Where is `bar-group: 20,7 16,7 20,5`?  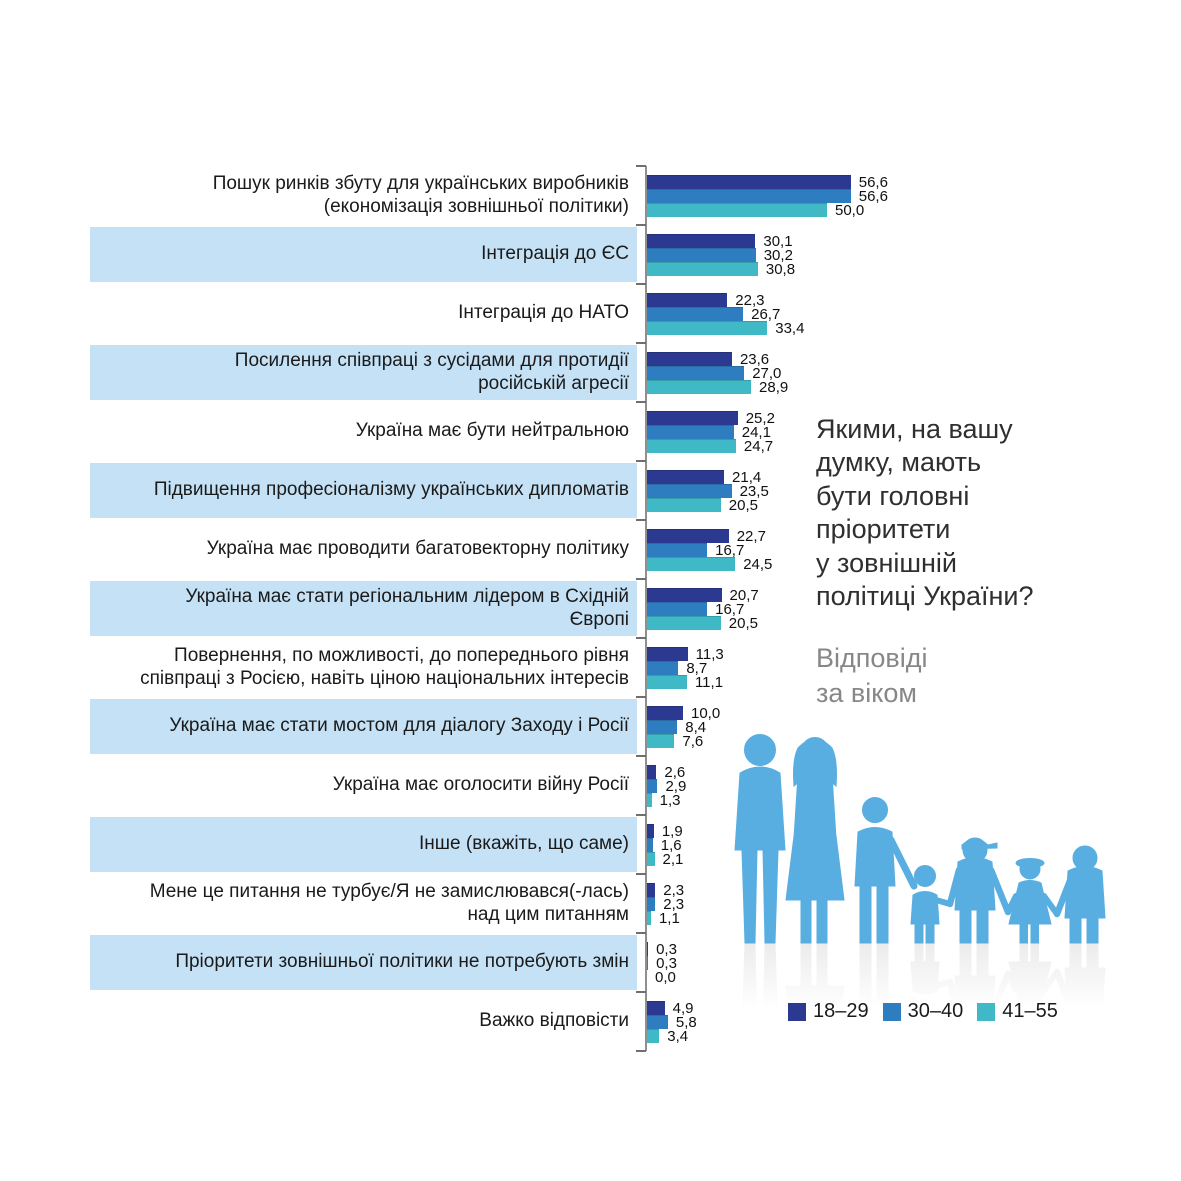
bar-group: 20,7 16,7 20,5 is located at coordinates (703, 609).